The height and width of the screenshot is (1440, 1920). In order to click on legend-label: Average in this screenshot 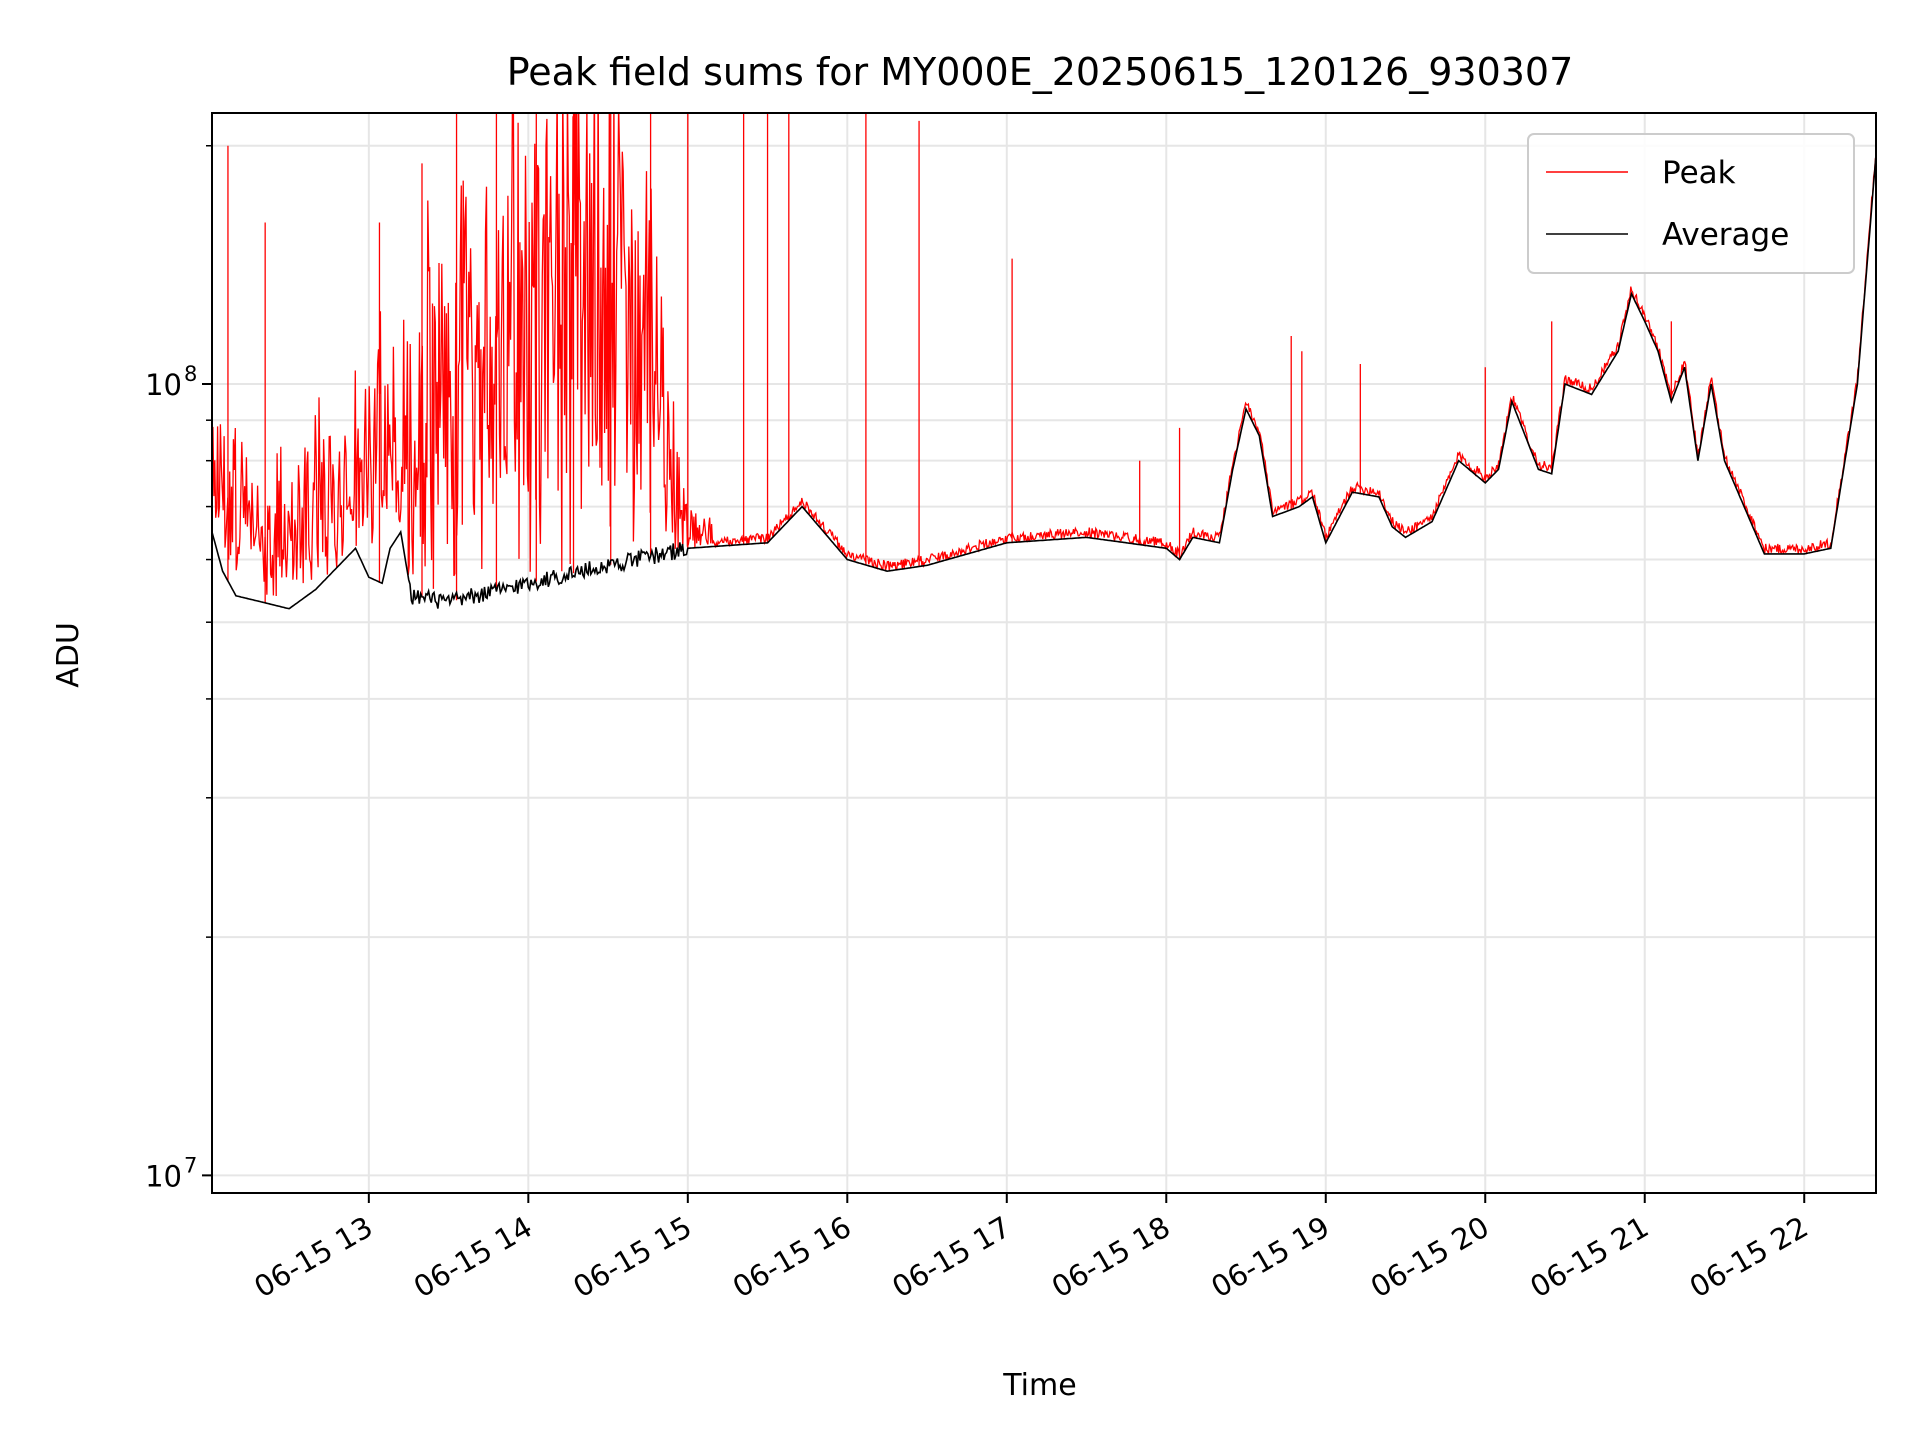, I will do `click(1725, 235)`.